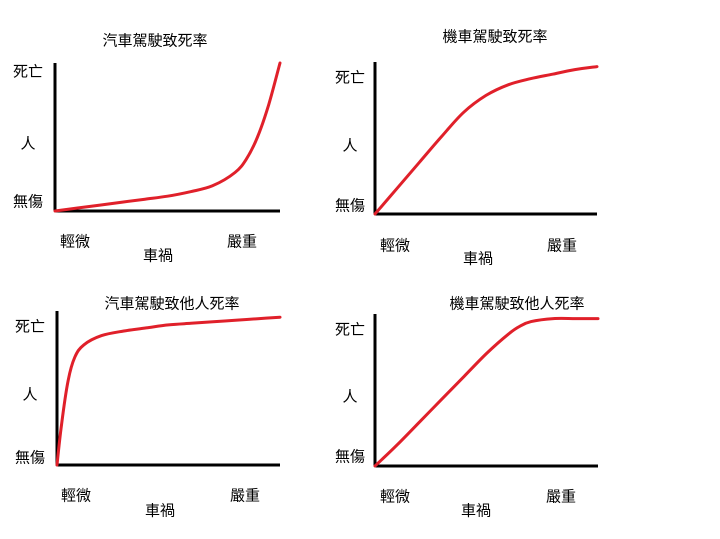 The image size is (720, 539). What do you see at coordinates (154, 41) in the screenshot?
I see `chart-title: 汽車駕駛致死率` at bounding box center [154, 41].